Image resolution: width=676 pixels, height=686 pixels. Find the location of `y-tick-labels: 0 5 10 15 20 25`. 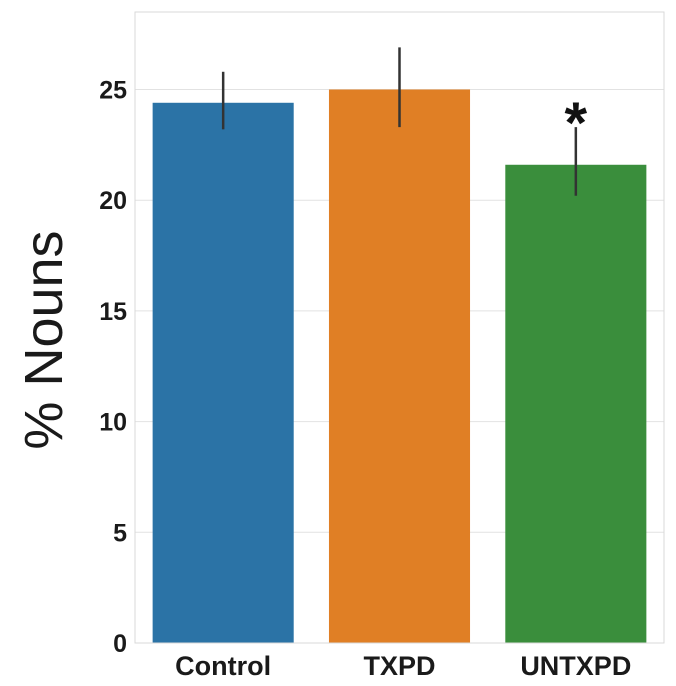

y-tick-labels: 0 5 10 15 20 25 is located at coordinates (113, 367).